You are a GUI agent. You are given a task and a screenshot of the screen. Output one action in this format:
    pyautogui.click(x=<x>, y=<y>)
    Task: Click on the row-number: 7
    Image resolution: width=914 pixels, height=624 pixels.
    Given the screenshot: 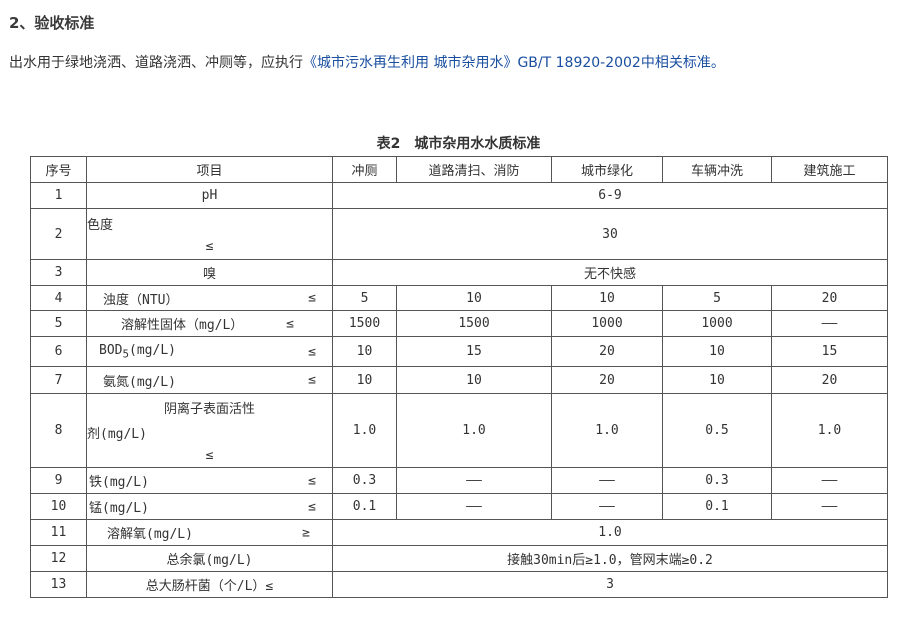 What is the action you would take?
    pyautogui.click(x=58, y=380)
    